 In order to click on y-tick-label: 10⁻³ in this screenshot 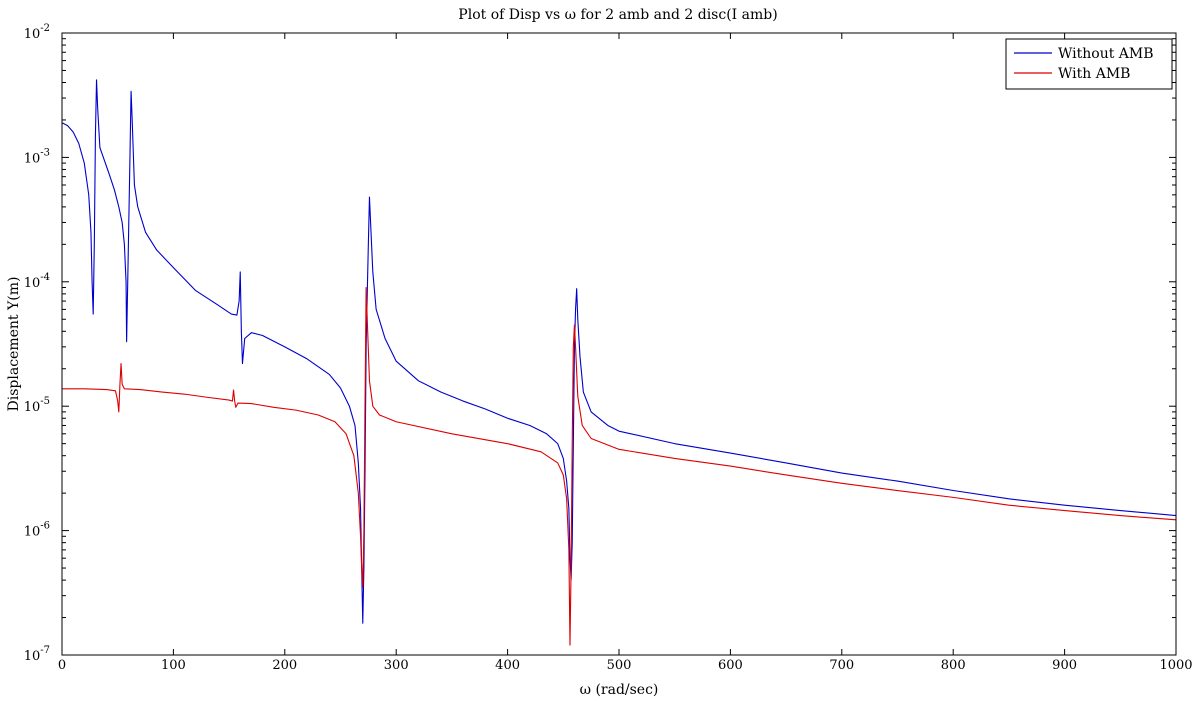, I will do `click(37, 156)`.